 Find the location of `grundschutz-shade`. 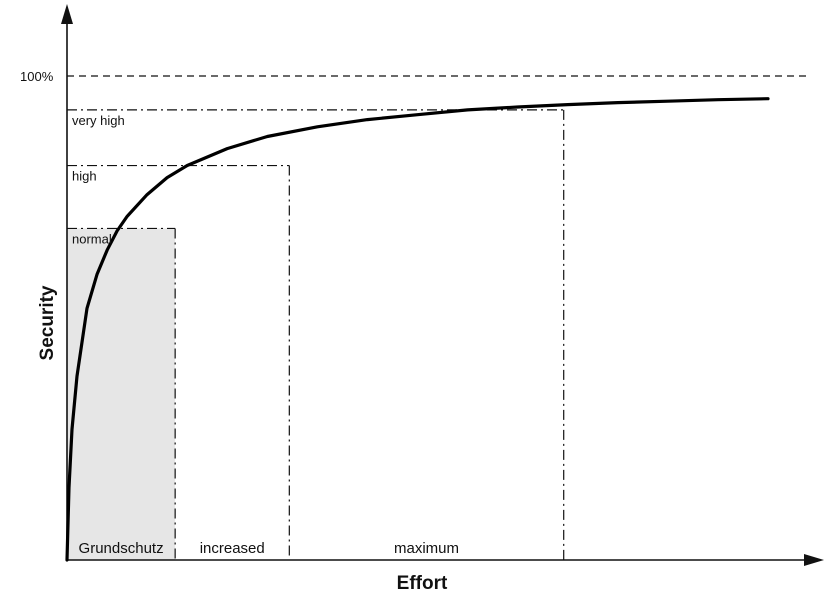

grundschutz-shade is located at coordinates (121, 394).